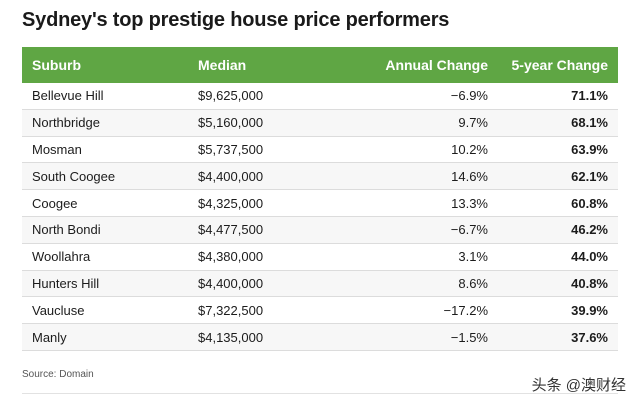  Describe the element at coordinates (263, 310) in the screenshot. I see `cell-median: $7,322,500` at that location.